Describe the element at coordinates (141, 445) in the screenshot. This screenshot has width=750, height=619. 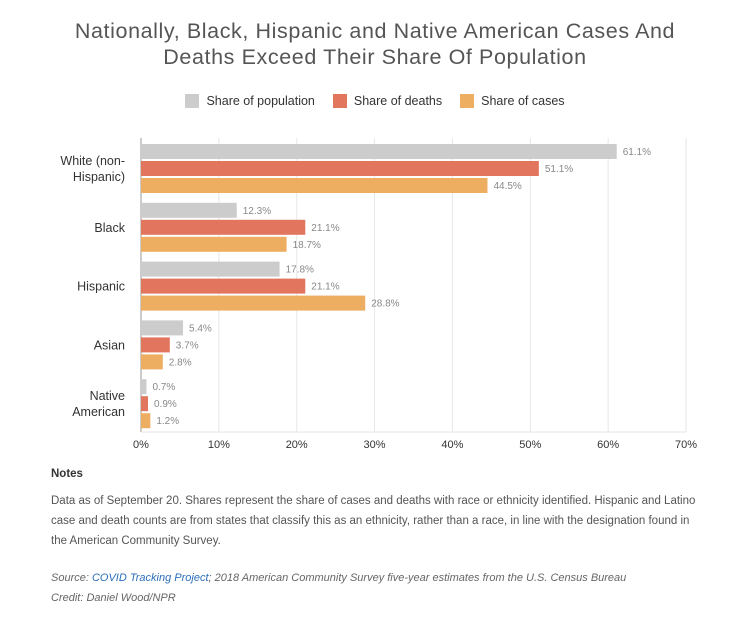
I see `x-tick-label: 0%` at that location.